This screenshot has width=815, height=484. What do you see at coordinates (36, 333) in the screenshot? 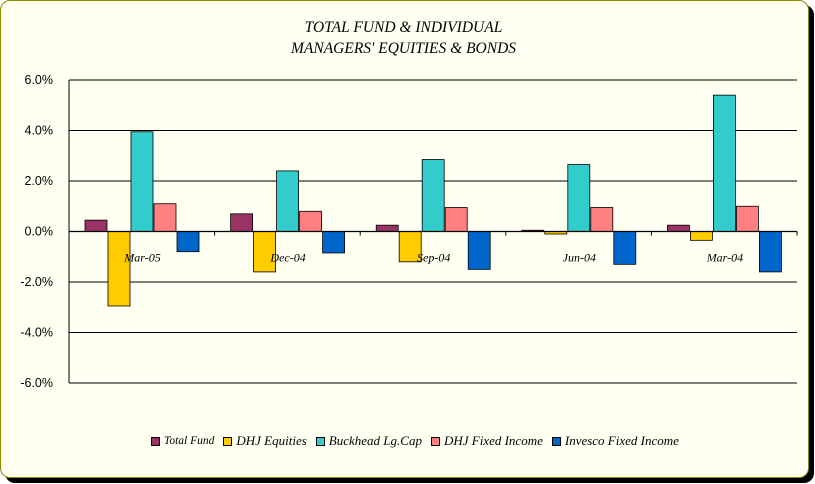
I see `y-tick-label: -4.0%` at bounding box center [36, 333].